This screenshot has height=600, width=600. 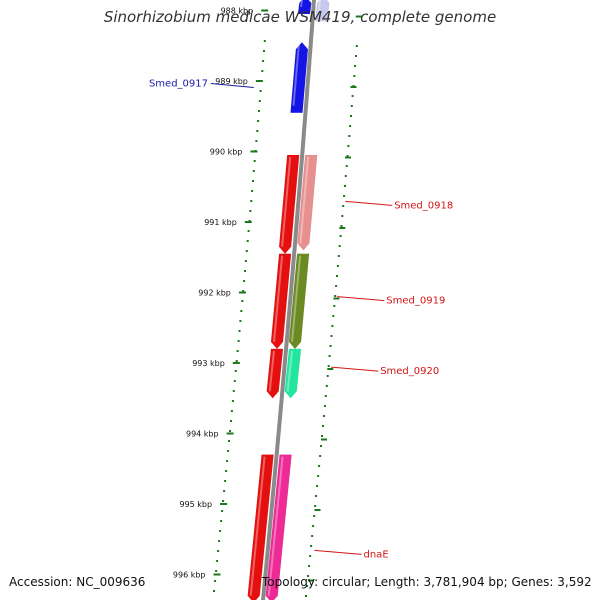 I want to click on gene-feature-f0, so click(x=322, y=11).